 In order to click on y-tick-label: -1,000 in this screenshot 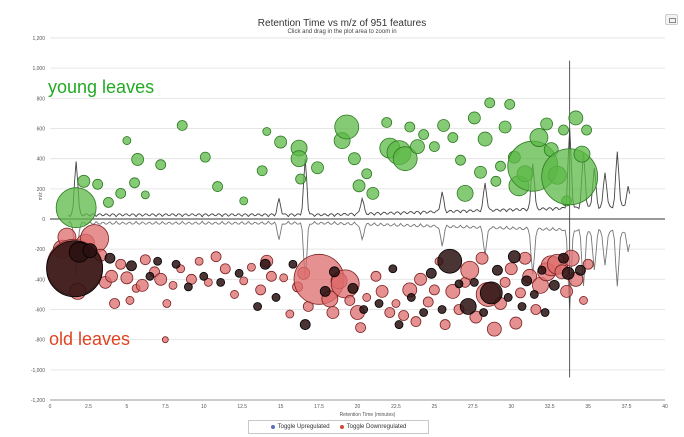, I will do `click(38, 371)`.